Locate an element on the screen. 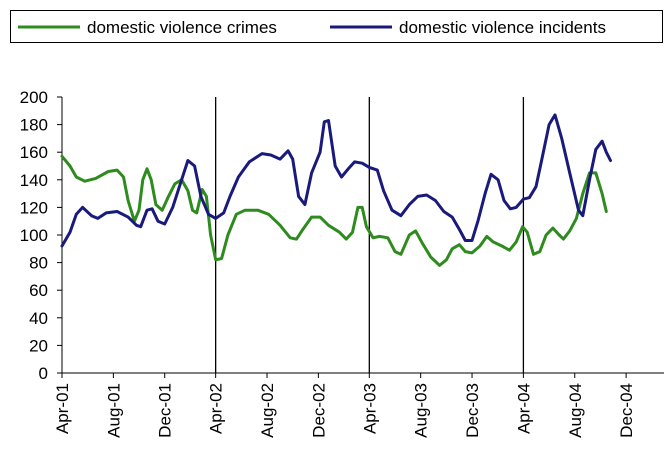 This screenshot has height=460, width=664. x-tick-label: Dec-01 is located at coordinates (165, 410).